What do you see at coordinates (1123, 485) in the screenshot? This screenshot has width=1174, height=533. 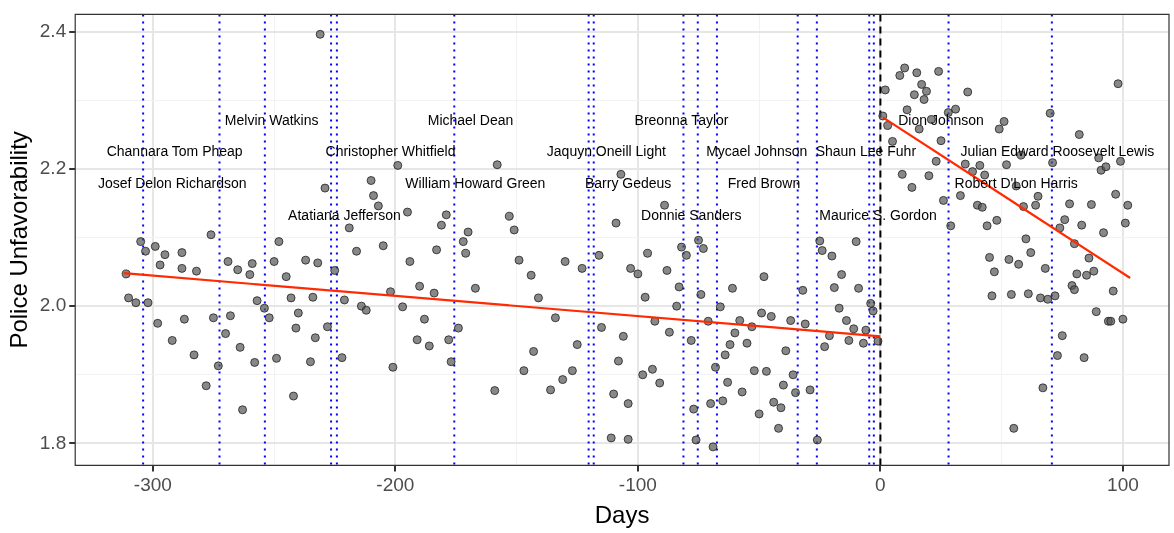 I see `x-tick-label: 100` at bounding box center [1123, 485].